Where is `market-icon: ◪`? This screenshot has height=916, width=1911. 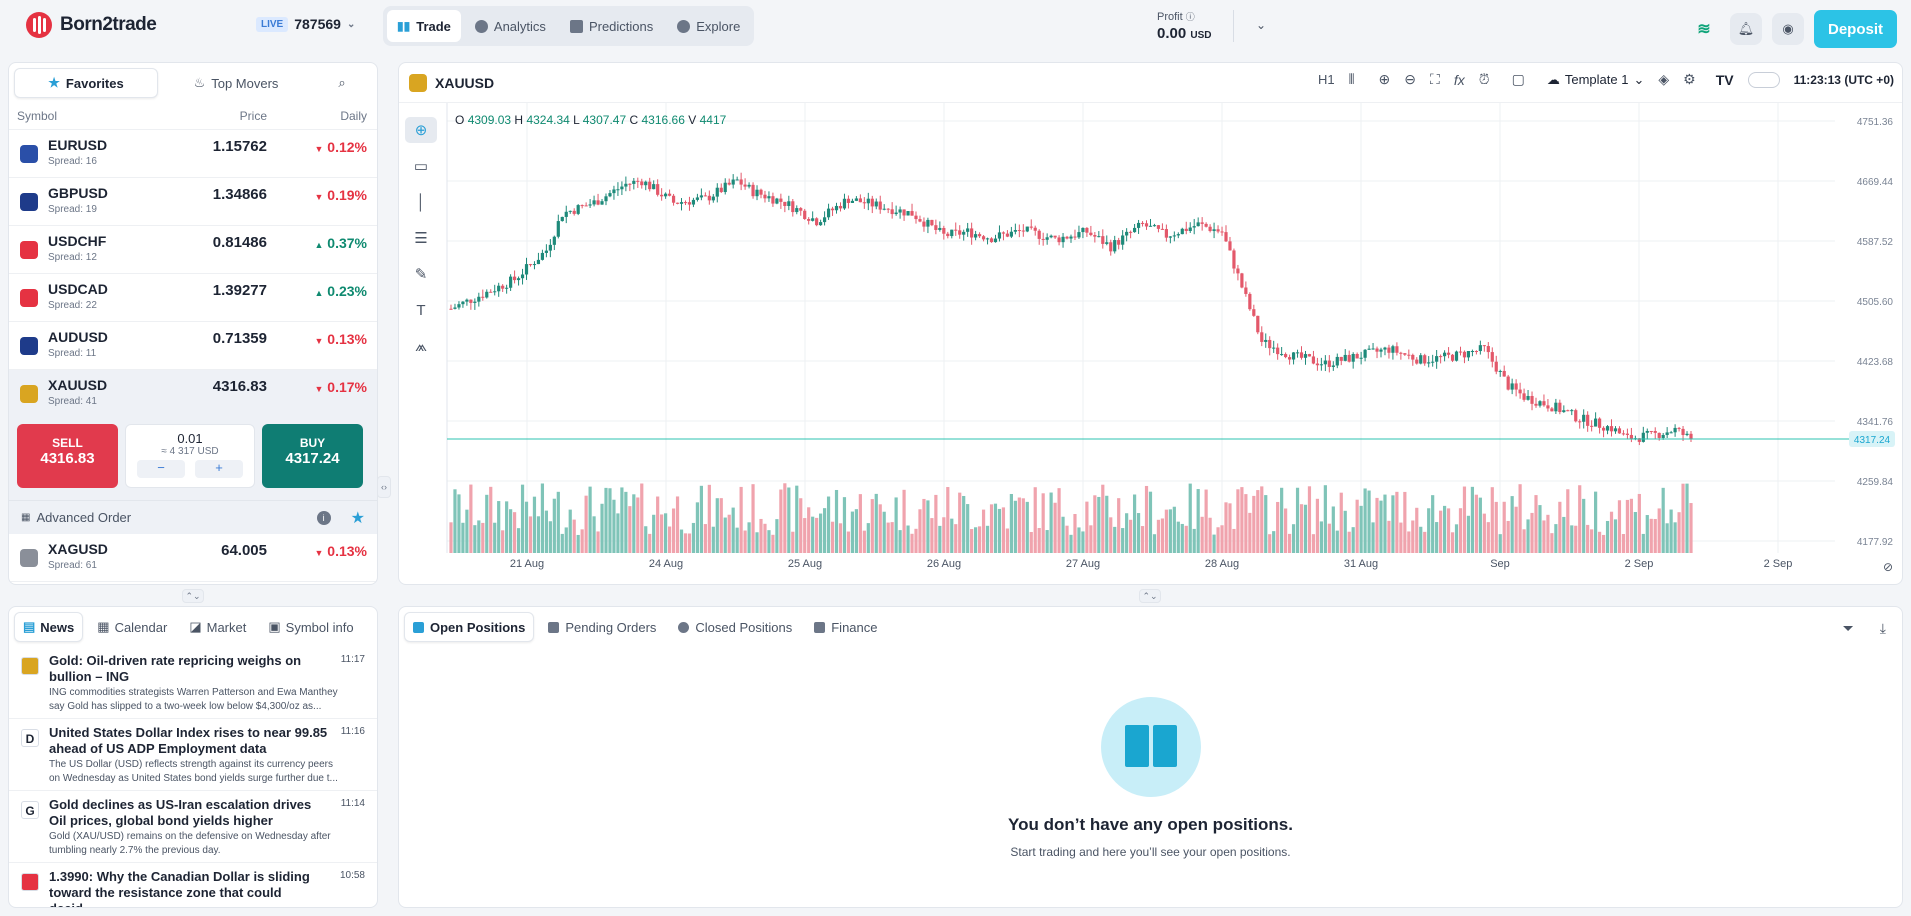 market-icon: ◪ is located at coordinates (195, 626).